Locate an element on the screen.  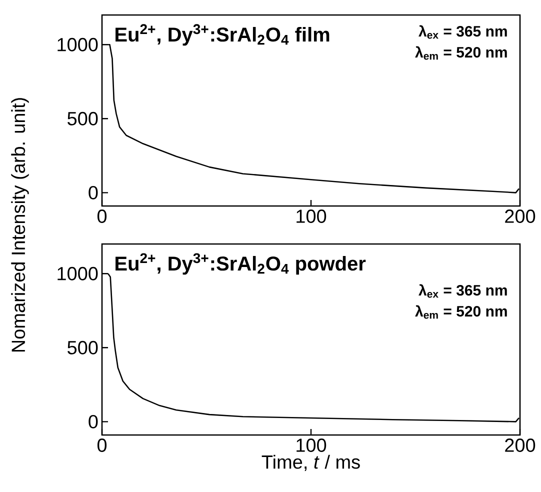
x-axis-title: Time, t / ms is located at coordinates (311, 463).